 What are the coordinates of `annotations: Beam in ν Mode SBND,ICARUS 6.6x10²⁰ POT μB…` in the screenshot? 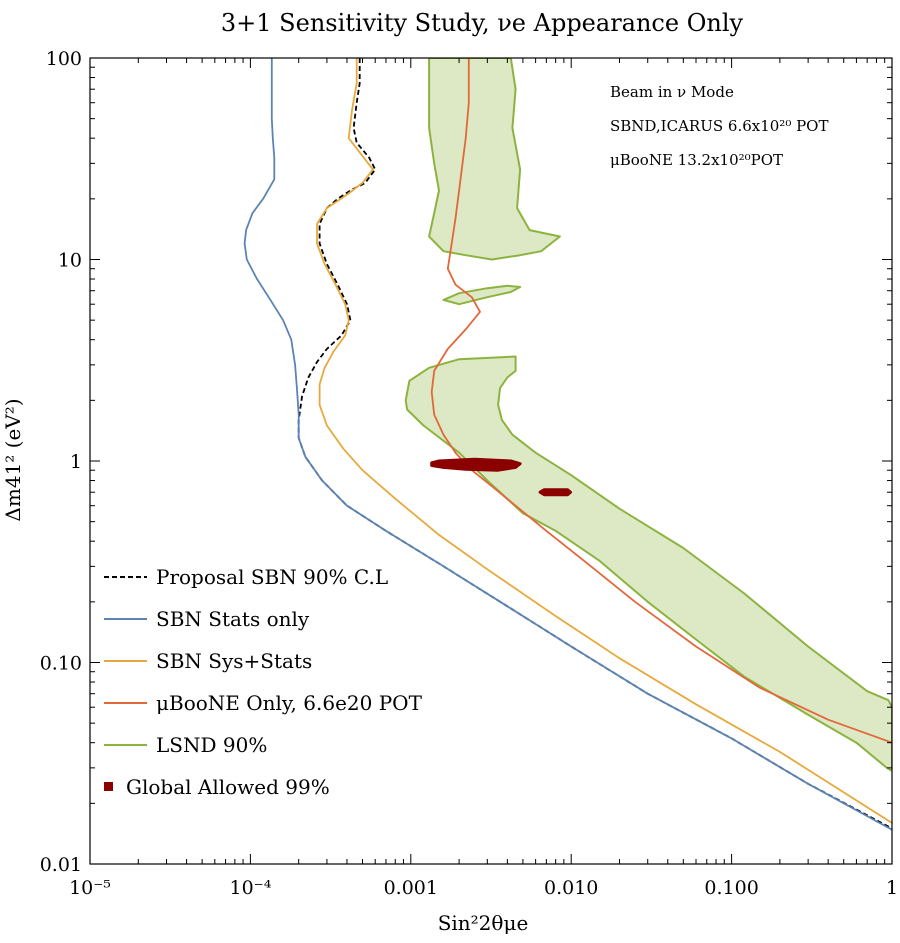 It's located at (719, 126).